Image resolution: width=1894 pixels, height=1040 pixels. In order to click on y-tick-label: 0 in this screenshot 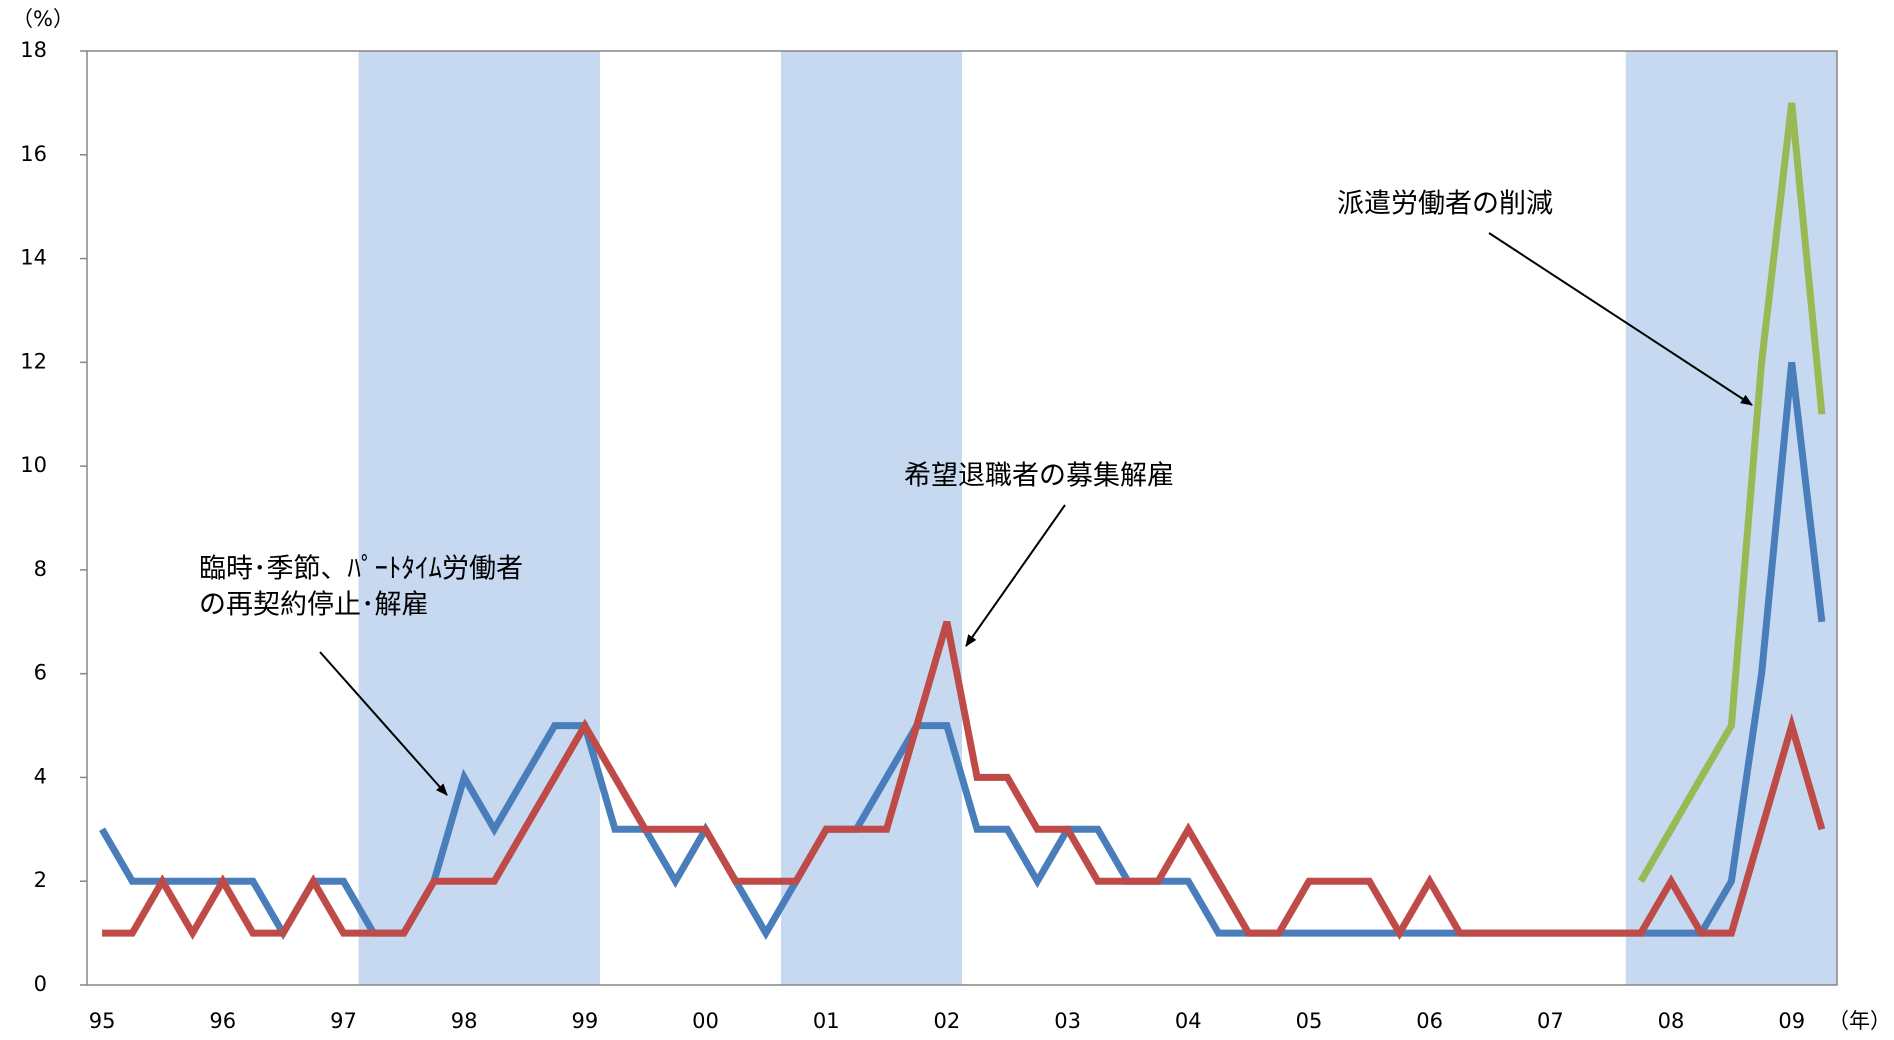, I will do `click(40, 984)`.